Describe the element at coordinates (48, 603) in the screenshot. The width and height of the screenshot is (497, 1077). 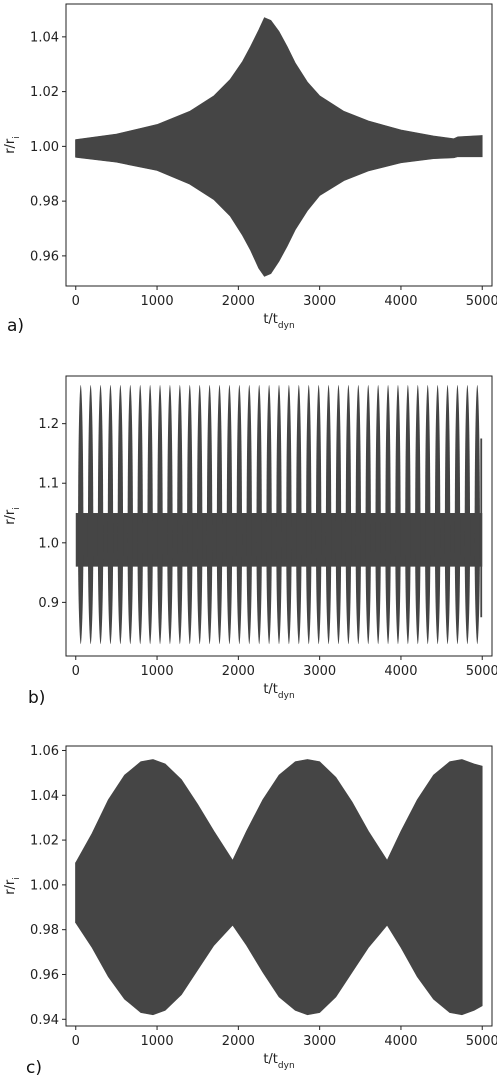
I see `y-tick-label: 0.9` at that location.